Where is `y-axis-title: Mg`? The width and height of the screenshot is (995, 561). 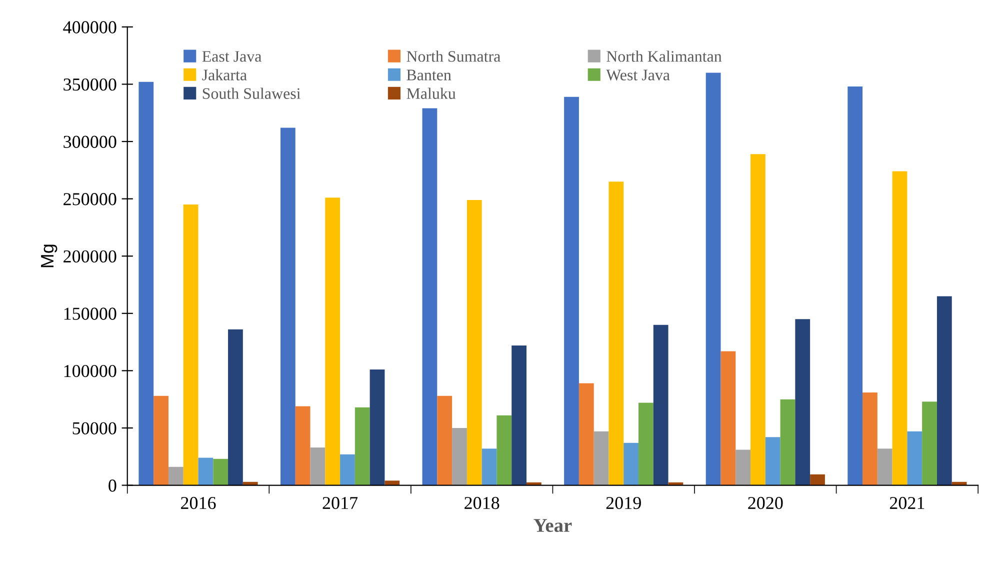
y-axis-title: Mg is located at coordinates (49, 256).